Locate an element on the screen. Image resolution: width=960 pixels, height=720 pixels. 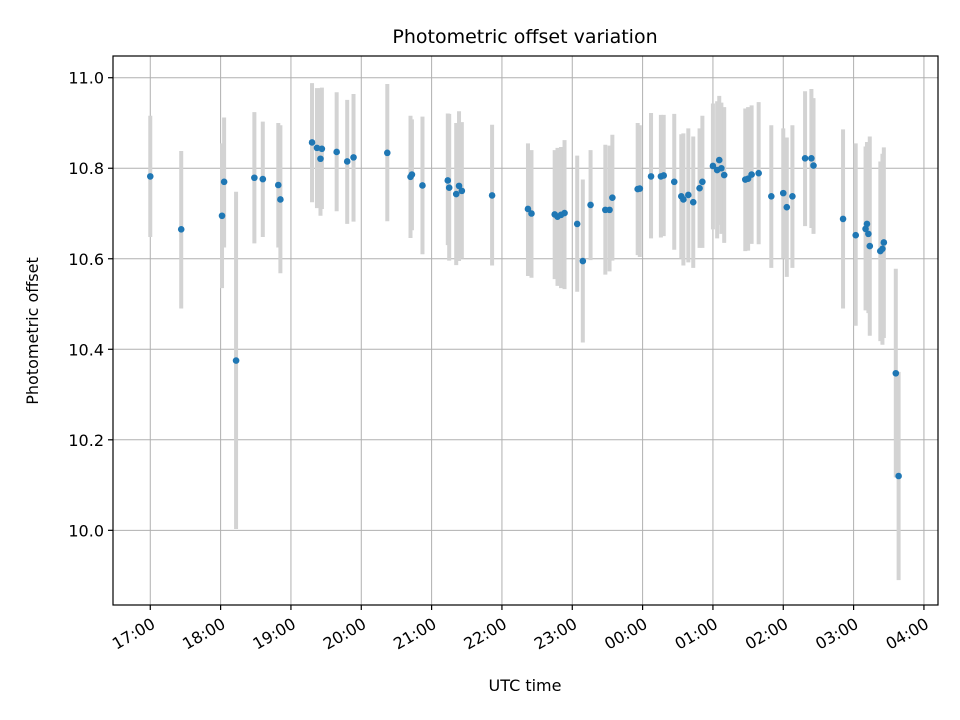
chart-title: Photometric offset variation is located at coordinates (524, 37).